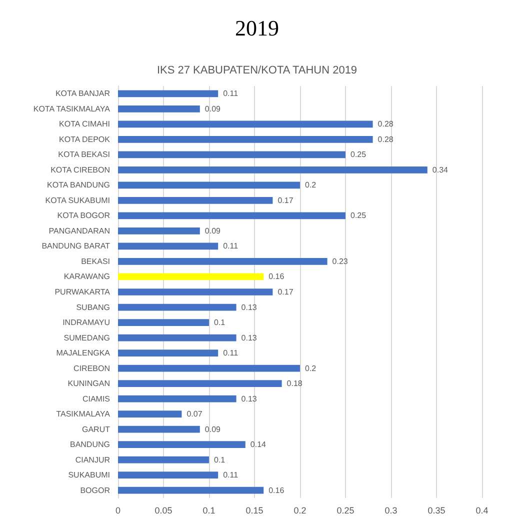 The image size is (514, 532). I want to click on y-tick-label: CIREBON, so click(92, 368).